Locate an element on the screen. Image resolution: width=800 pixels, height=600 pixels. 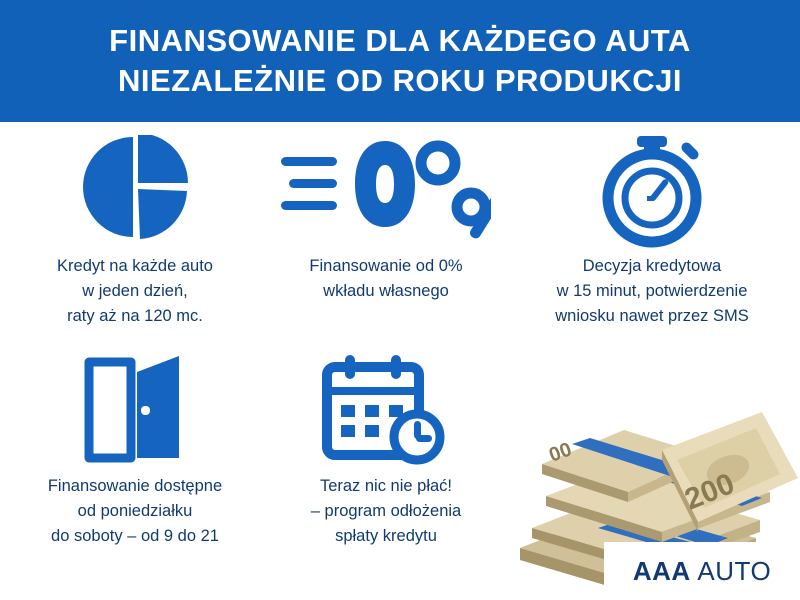
stopwatch-icon is located at coordinates (652, 190).